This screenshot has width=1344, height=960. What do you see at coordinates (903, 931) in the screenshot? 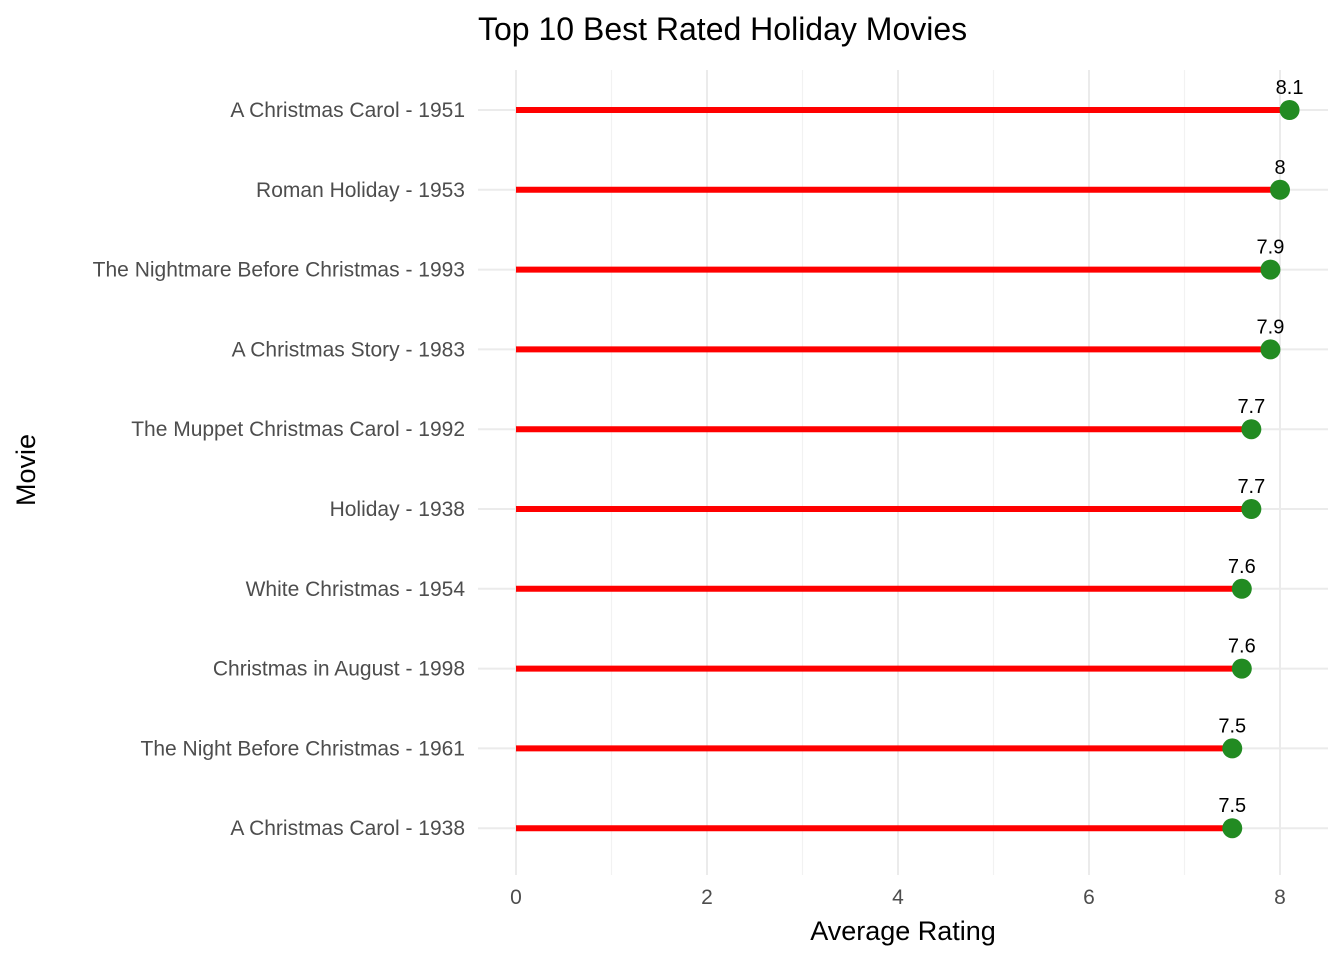
I see `x-axis-title: Average Rating` at bounding box center [903, 931].